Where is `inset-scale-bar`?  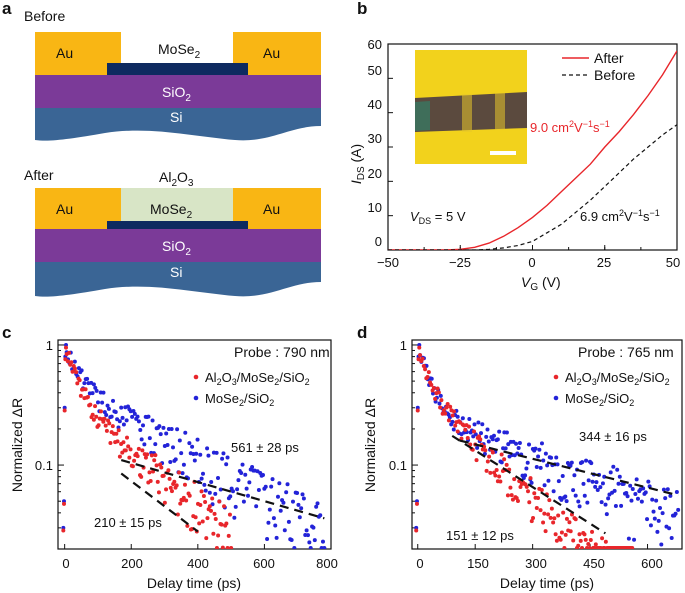 inset-scale-bar is located at coordinates (503, 153).